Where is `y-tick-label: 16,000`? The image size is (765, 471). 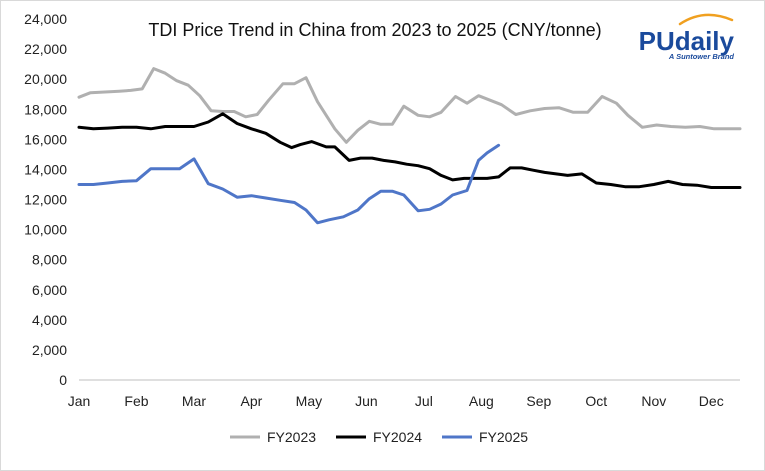
y-tick-label: 16,000 is located at coordinates (45, 139).